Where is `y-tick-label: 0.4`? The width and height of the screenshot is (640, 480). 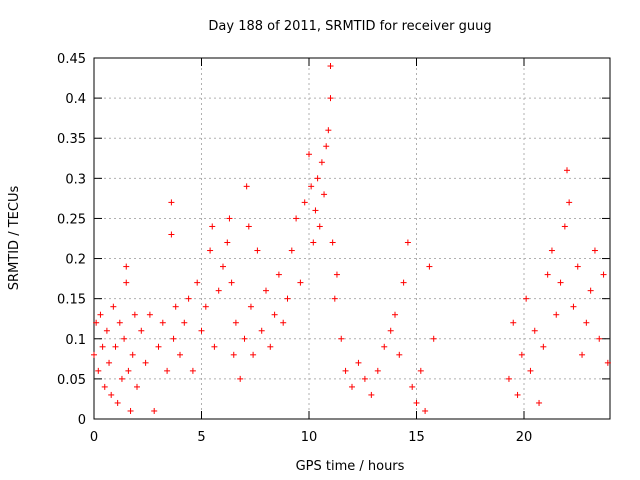 y-tick-label: 0.4 is located at coordinates (75, 99).